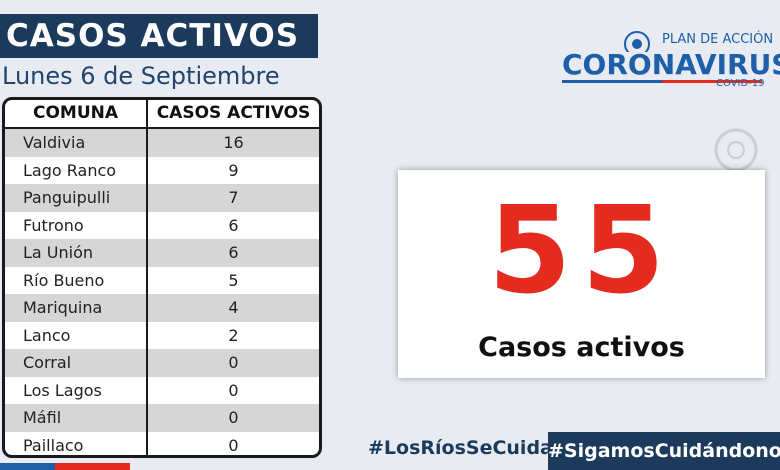  What do you see at coordinates (76, 363) in the screenshot?
I see `comuna: Corral` at bounding box center [76, 363].